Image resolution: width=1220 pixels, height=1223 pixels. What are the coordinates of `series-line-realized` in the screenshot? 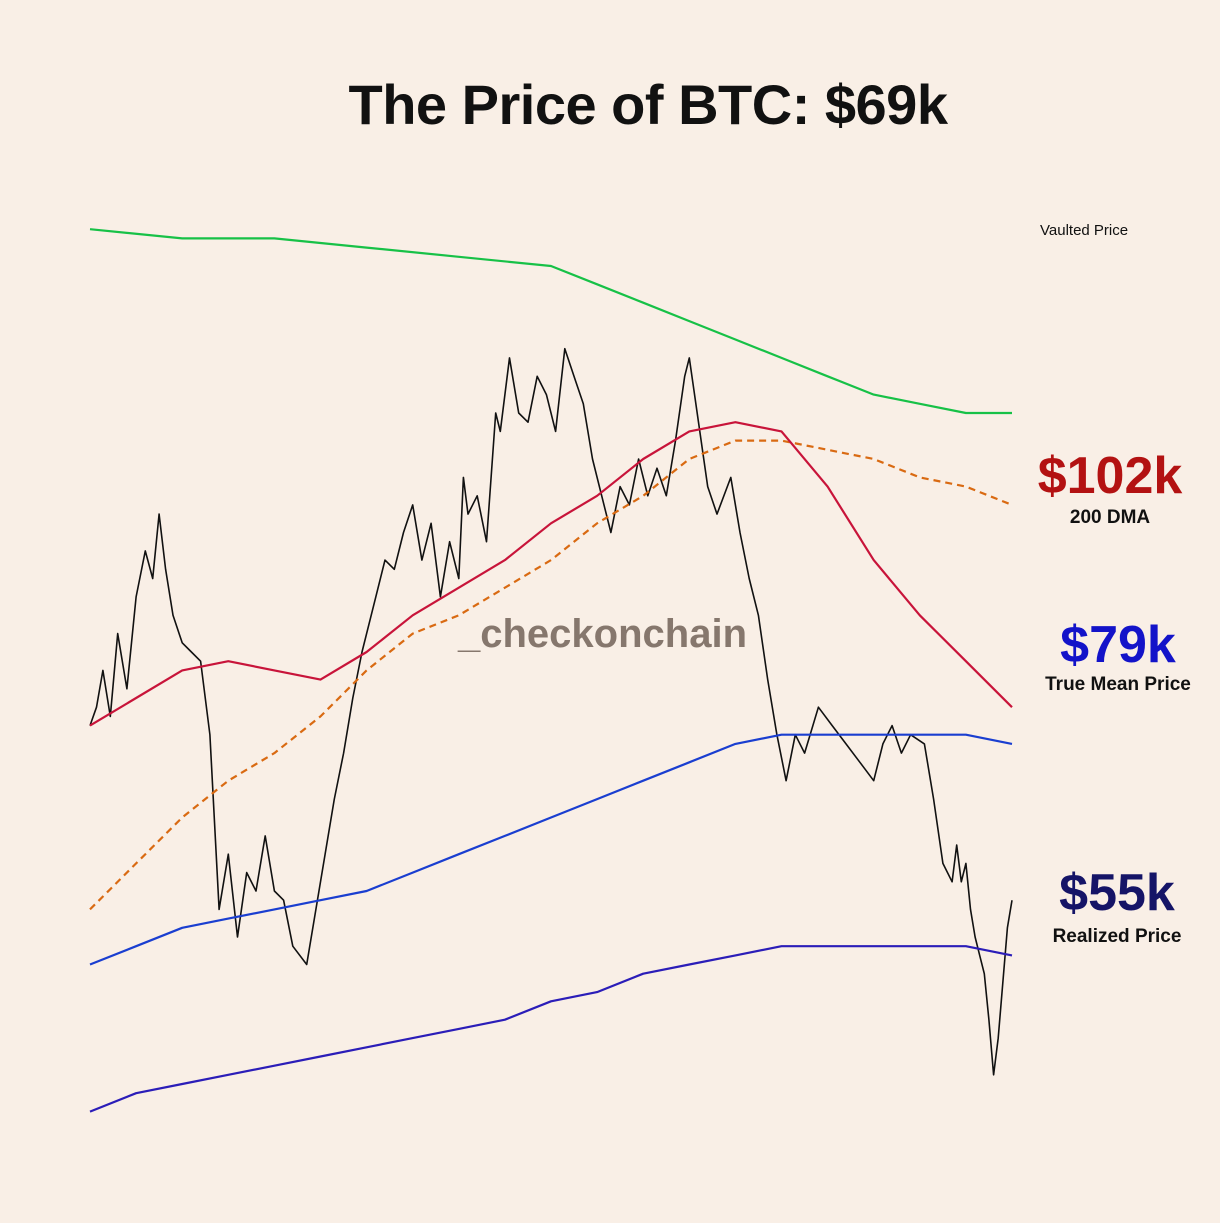 It's located at (551, 1029).